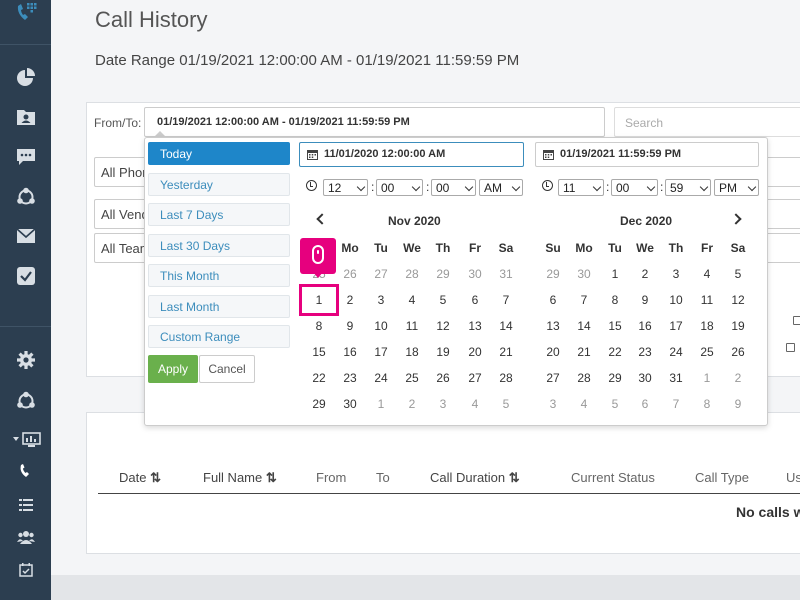 The height and width of the screenshot is (600, 800). Describe the element at coordinates (227, 369) in the screenshot. I see `cancel-button: Cancel` at that location.